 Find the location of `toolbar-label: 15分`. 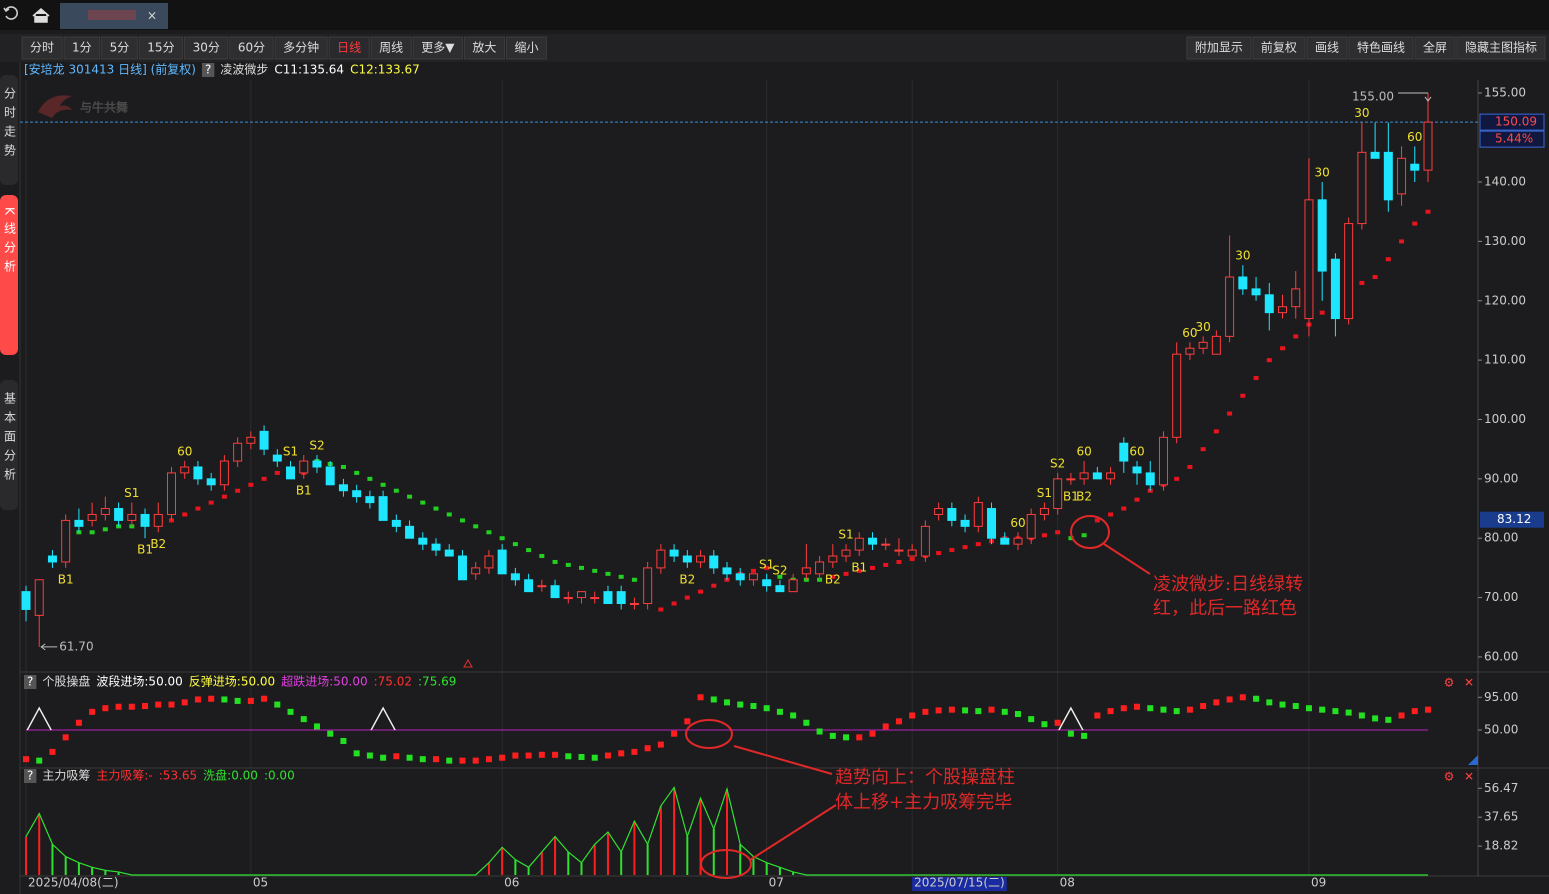

toolbar-label: 15分 is located at coordinates (160, 48).